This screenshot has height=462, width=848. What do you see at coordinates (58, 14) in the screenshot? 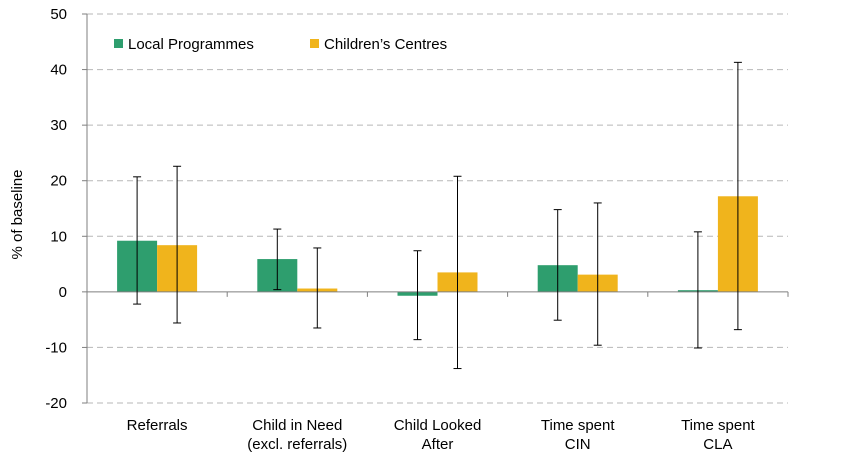
I see `y-tick-label: 50` at bounding box center [58, 14].